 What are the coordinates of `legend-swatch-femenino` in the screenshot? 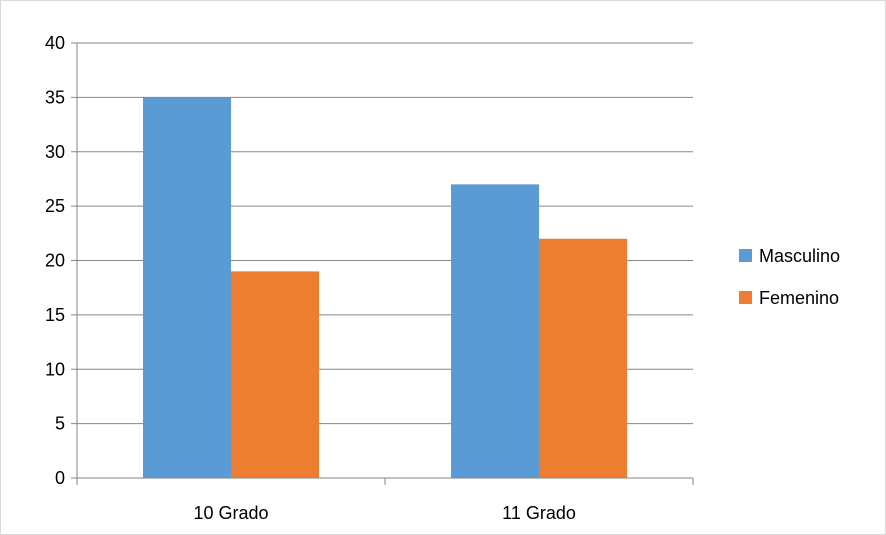 It's located at (745, 297).